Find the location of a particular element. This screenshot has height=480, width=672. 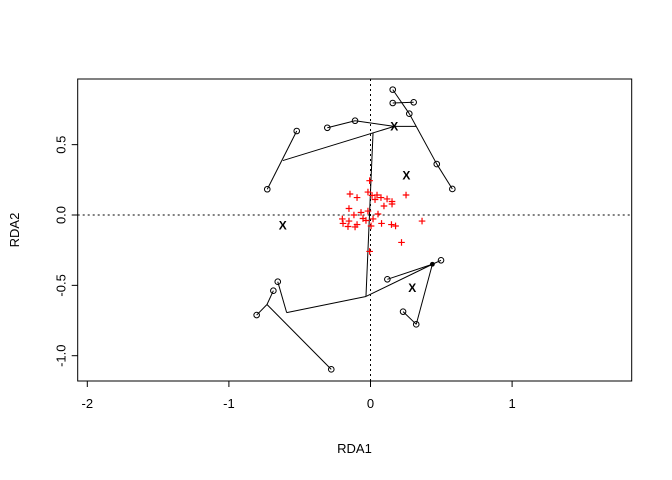

x-axis-title: RDA1 is located at coordinates (354, 448).